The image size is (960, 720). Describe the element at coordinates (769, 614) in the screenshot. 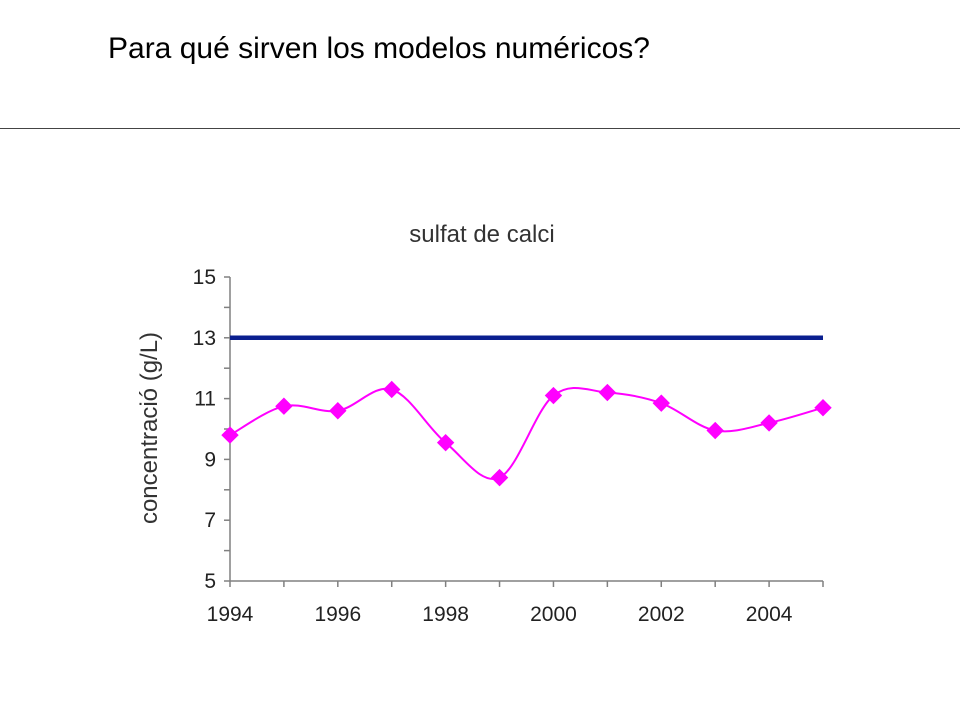

I see `x-tick-label: 2004` at that location.